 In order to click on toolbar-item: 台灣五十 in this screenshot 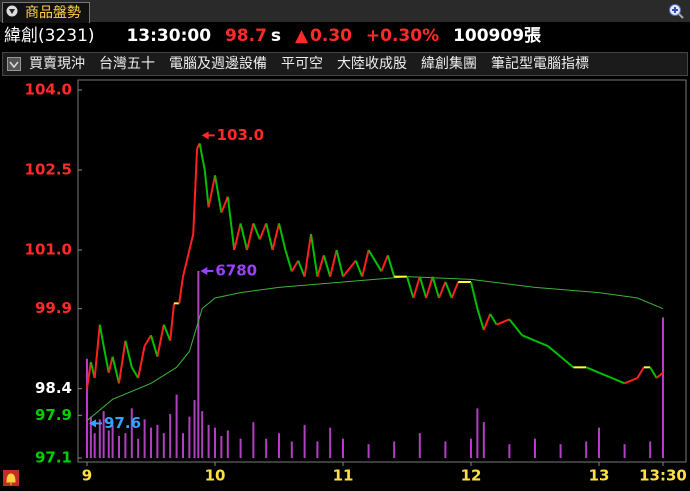, I will do `click(127, 64)`.